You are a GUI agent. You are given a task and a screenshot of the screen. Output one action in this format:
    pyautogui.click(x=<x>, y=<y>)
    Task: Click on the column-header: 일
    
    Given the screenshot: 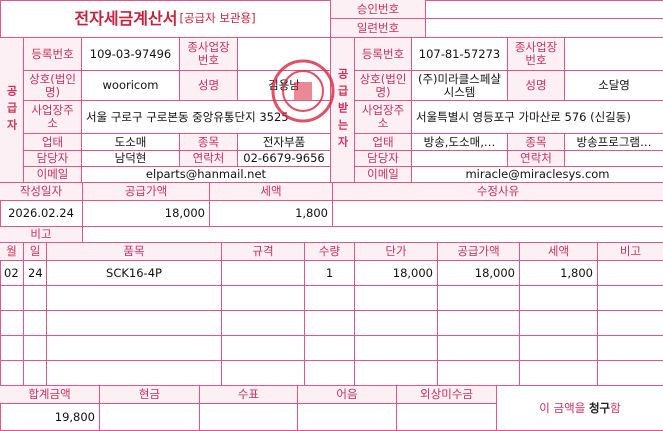 What is the action you would take?
    pyautogui.click(x=35, y=252)
    